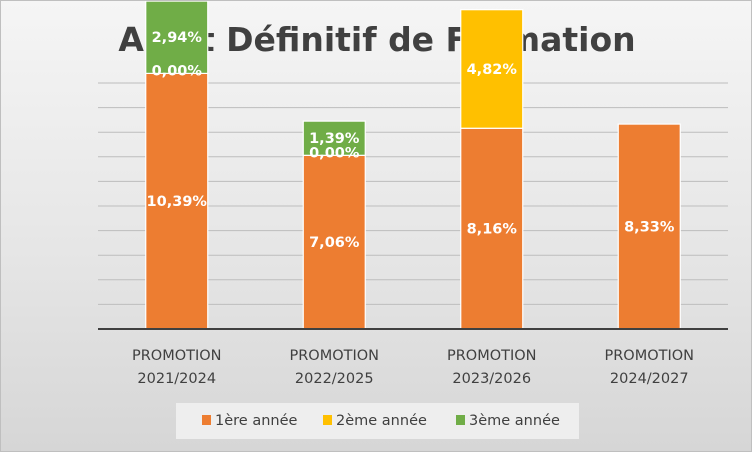 This screenshot has width=752, height=453. Describe the element at coordinates (514, 421) in the screenshot. I see `legend-label: 3ème année` at that location.